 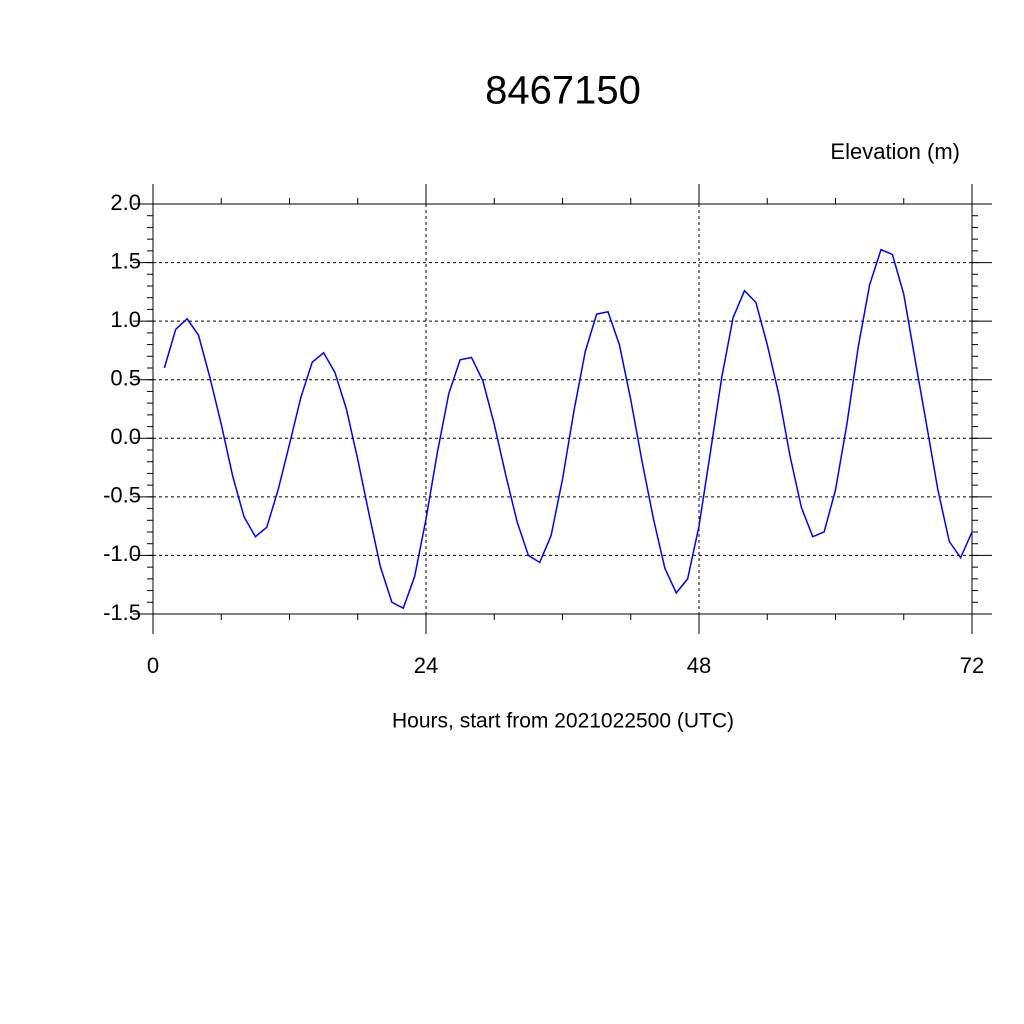 I want to click on x-tick-label: 48, so click(x=699, y=665).